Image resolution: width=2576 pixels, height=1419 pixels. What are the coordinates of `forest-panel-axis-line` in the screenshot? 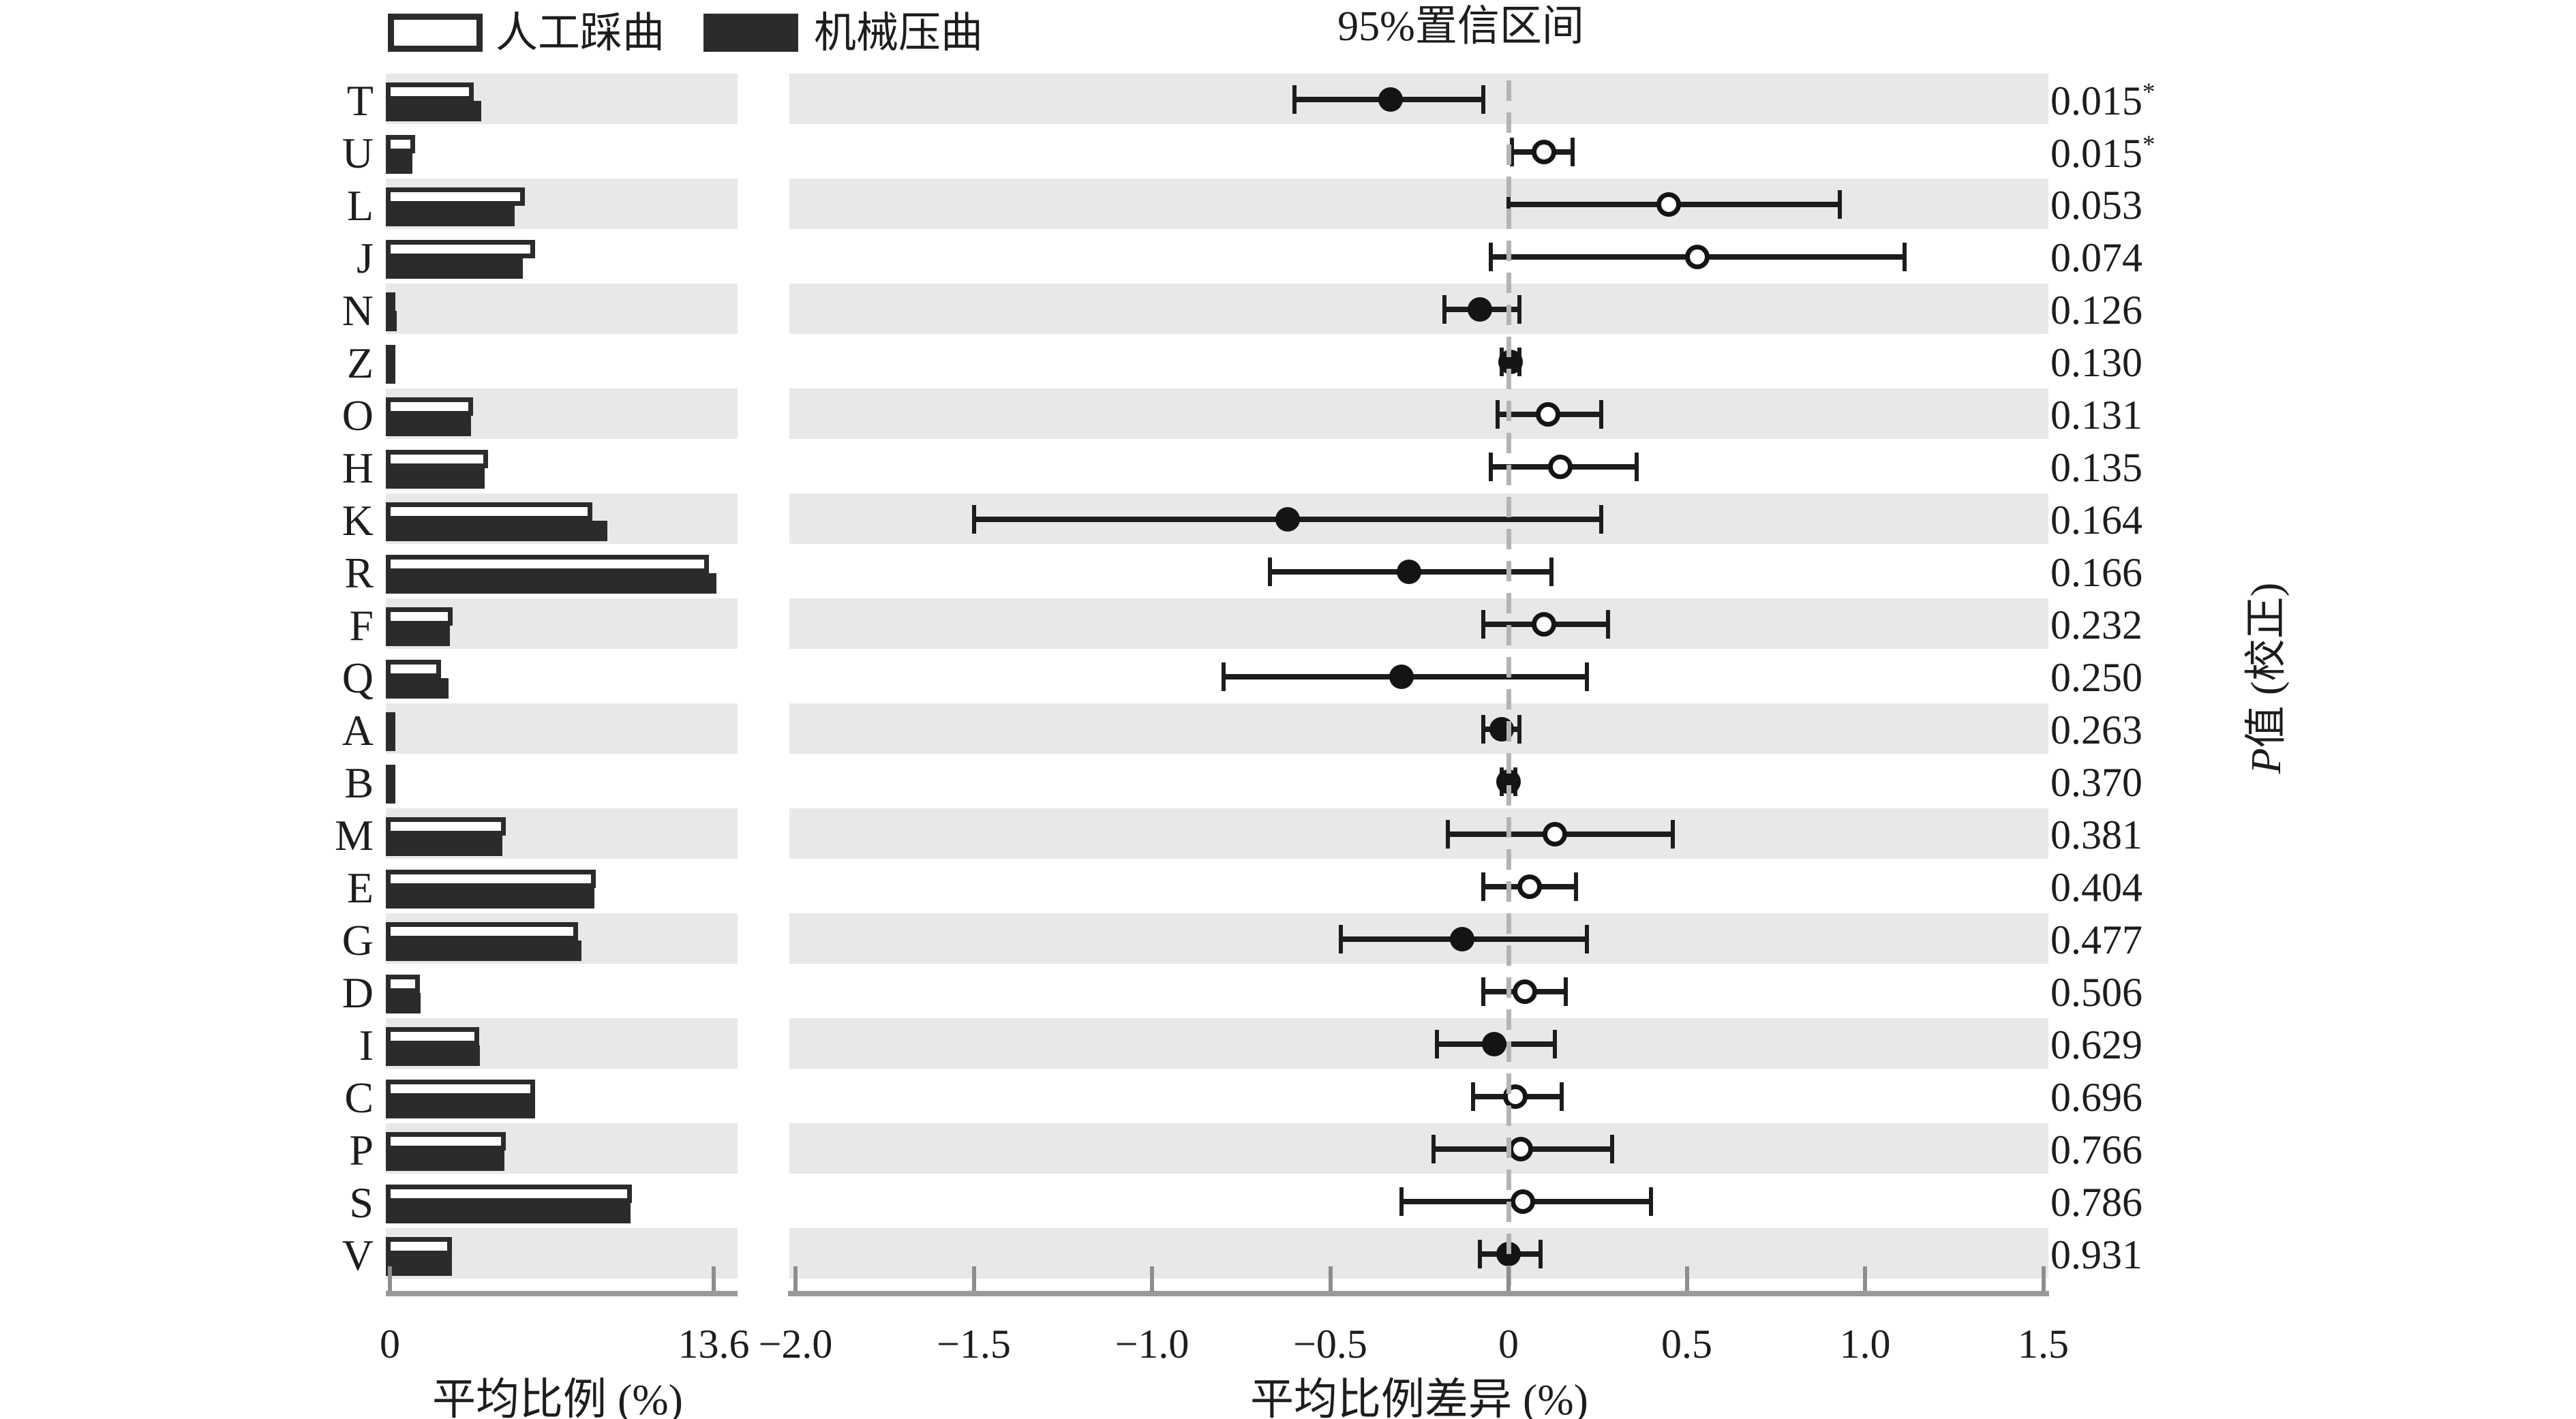 It's located at (1419, 1293).